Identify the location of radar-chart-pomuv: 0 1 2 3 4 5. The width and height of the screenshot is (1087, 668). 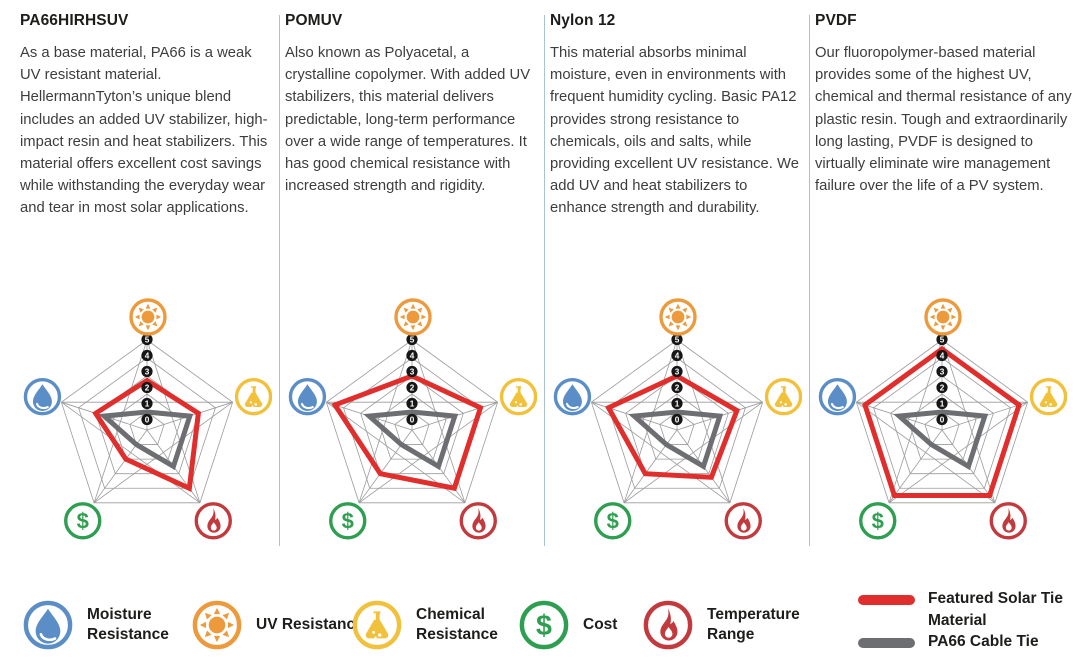
(412, 415).